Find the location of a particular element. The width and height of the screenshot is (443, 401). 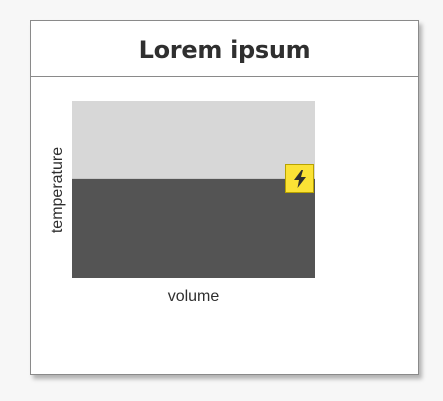

card-title: Lorem ipsum is located at coordinates (224, 49).